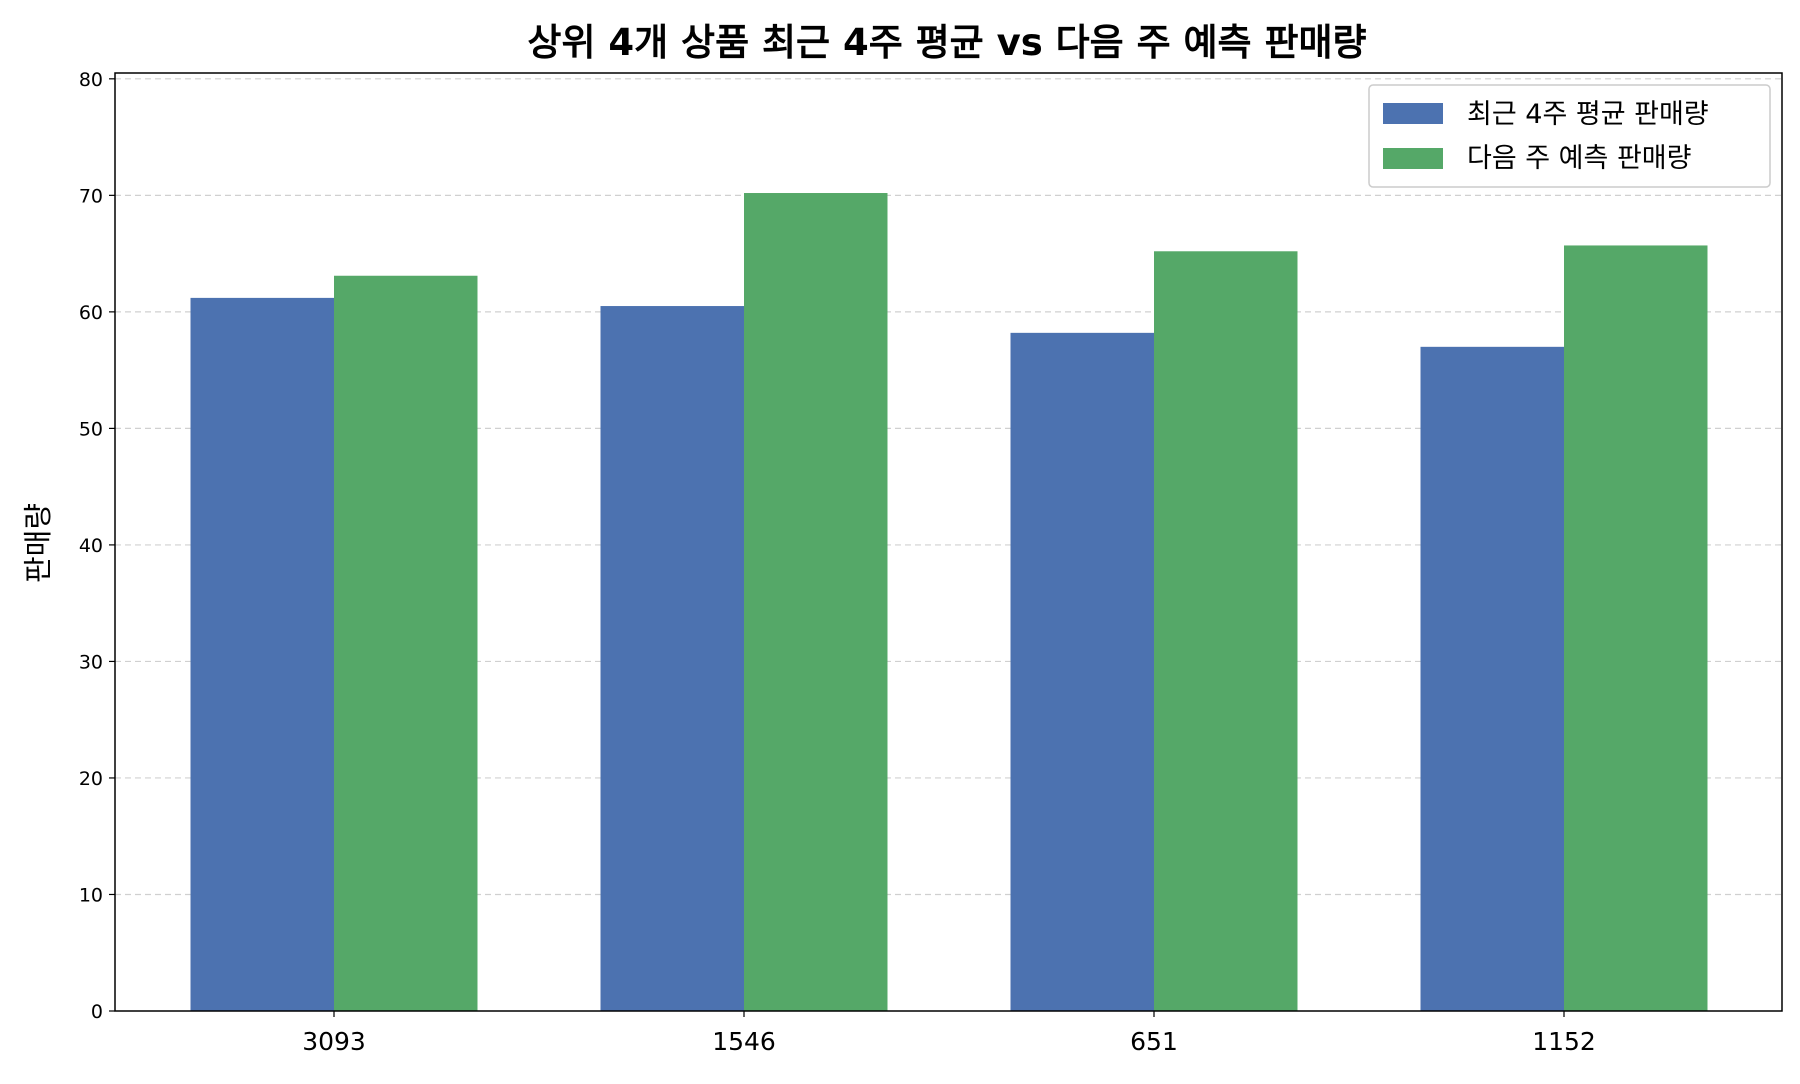  What do you see at coordinates (97, 1012) in the screenshot?
I see `y-tick-label: 0` at bounding box center [97, 1012].